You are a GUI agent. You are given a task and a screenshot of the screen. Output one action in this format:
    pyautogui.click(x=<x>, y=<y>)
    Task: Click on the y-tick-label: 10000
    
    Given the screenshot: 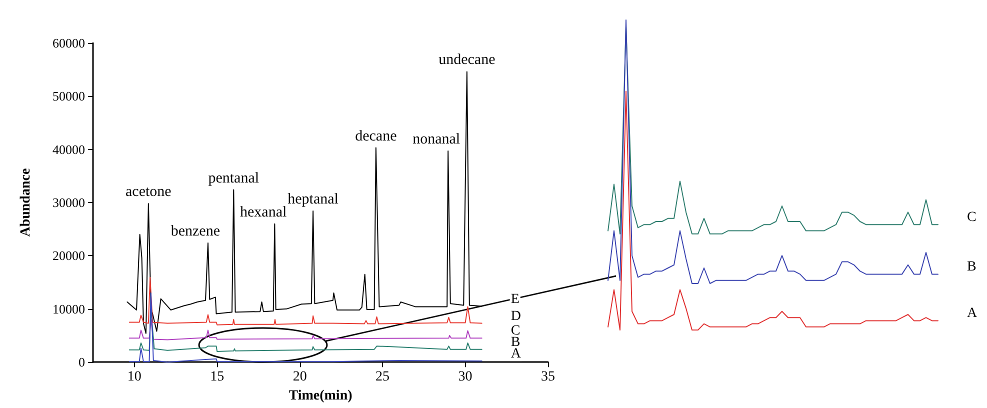 What is the action you would take?
    pyautogui.click(x=68, y=308)
    